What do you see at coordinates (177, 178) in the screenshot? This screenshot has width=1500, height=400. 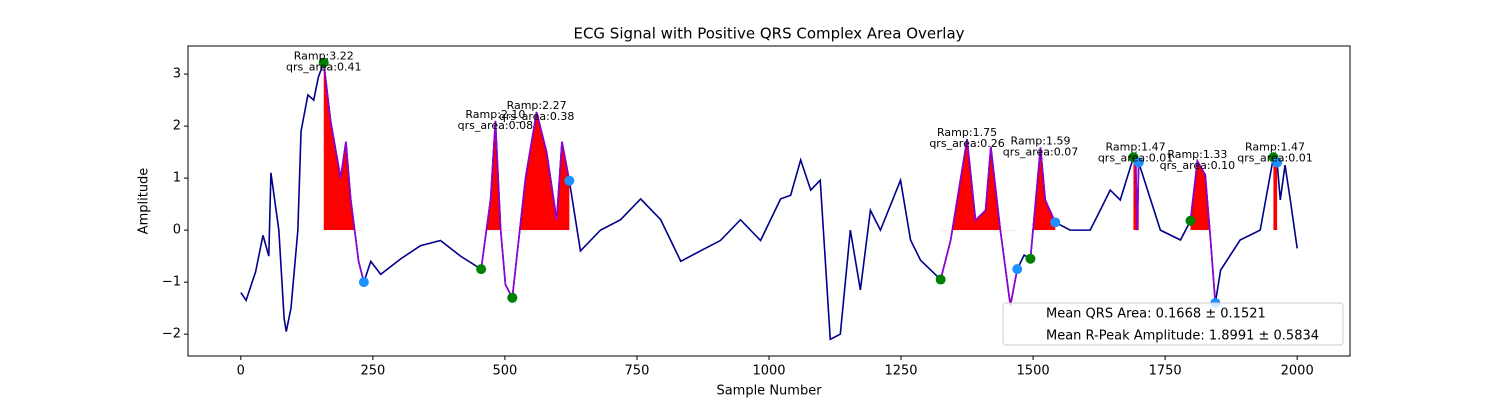 I see `y-tick-label: 1` at bounding box center [177, 178].